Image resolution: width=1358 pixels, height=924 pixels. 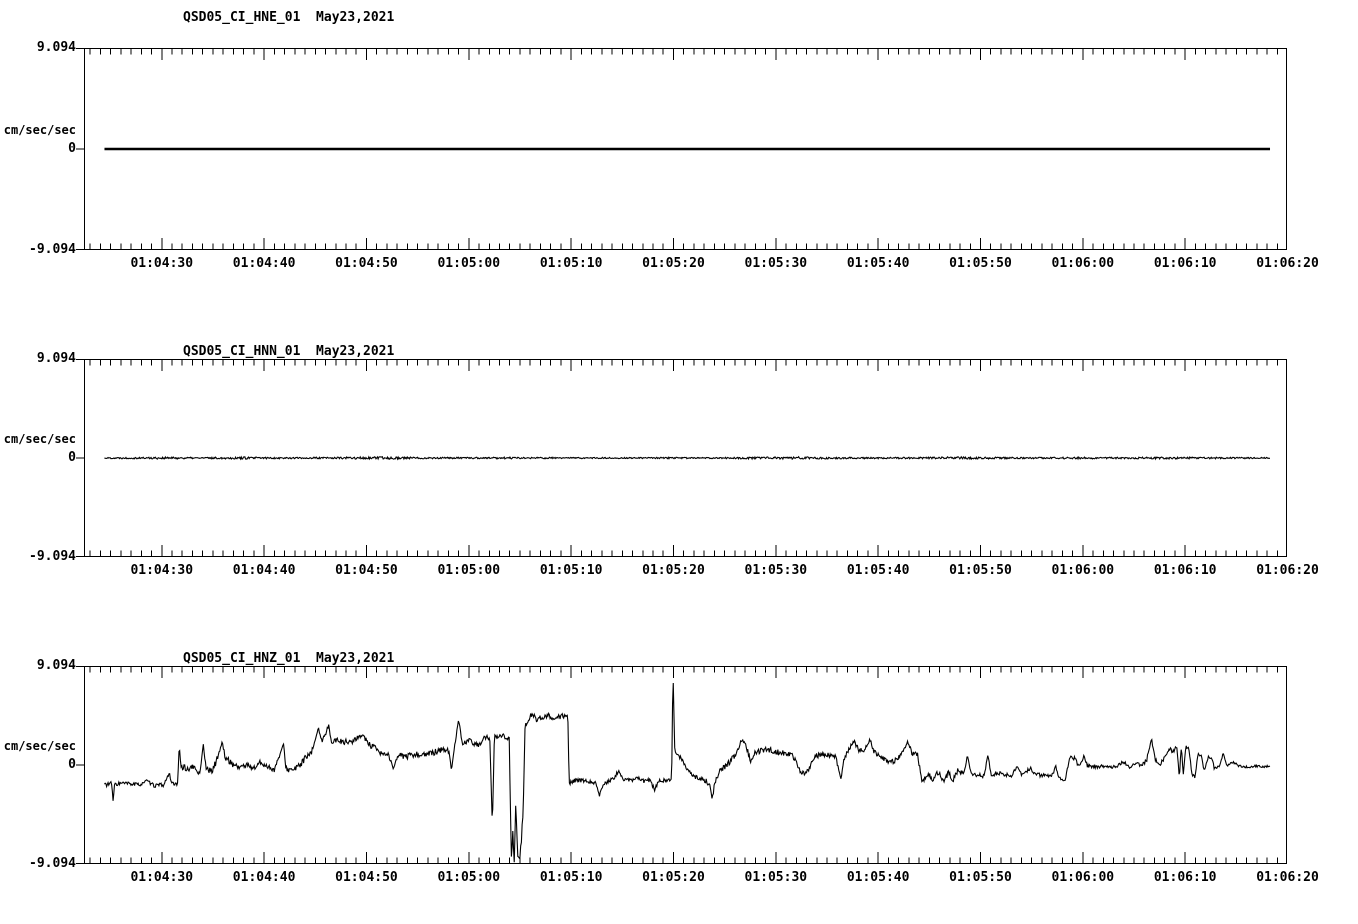 I want to click on y-tick-label-min-hnz: -9.094, so click(x=52, y=863).